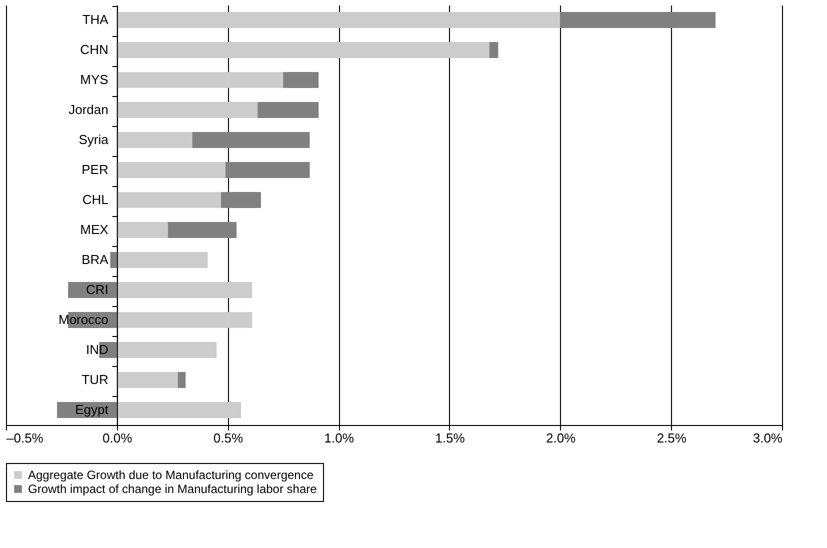 The height and width of the screenshot is (548, 827). I want to click on x-tick-label: 0.0%, so click(117, 438).